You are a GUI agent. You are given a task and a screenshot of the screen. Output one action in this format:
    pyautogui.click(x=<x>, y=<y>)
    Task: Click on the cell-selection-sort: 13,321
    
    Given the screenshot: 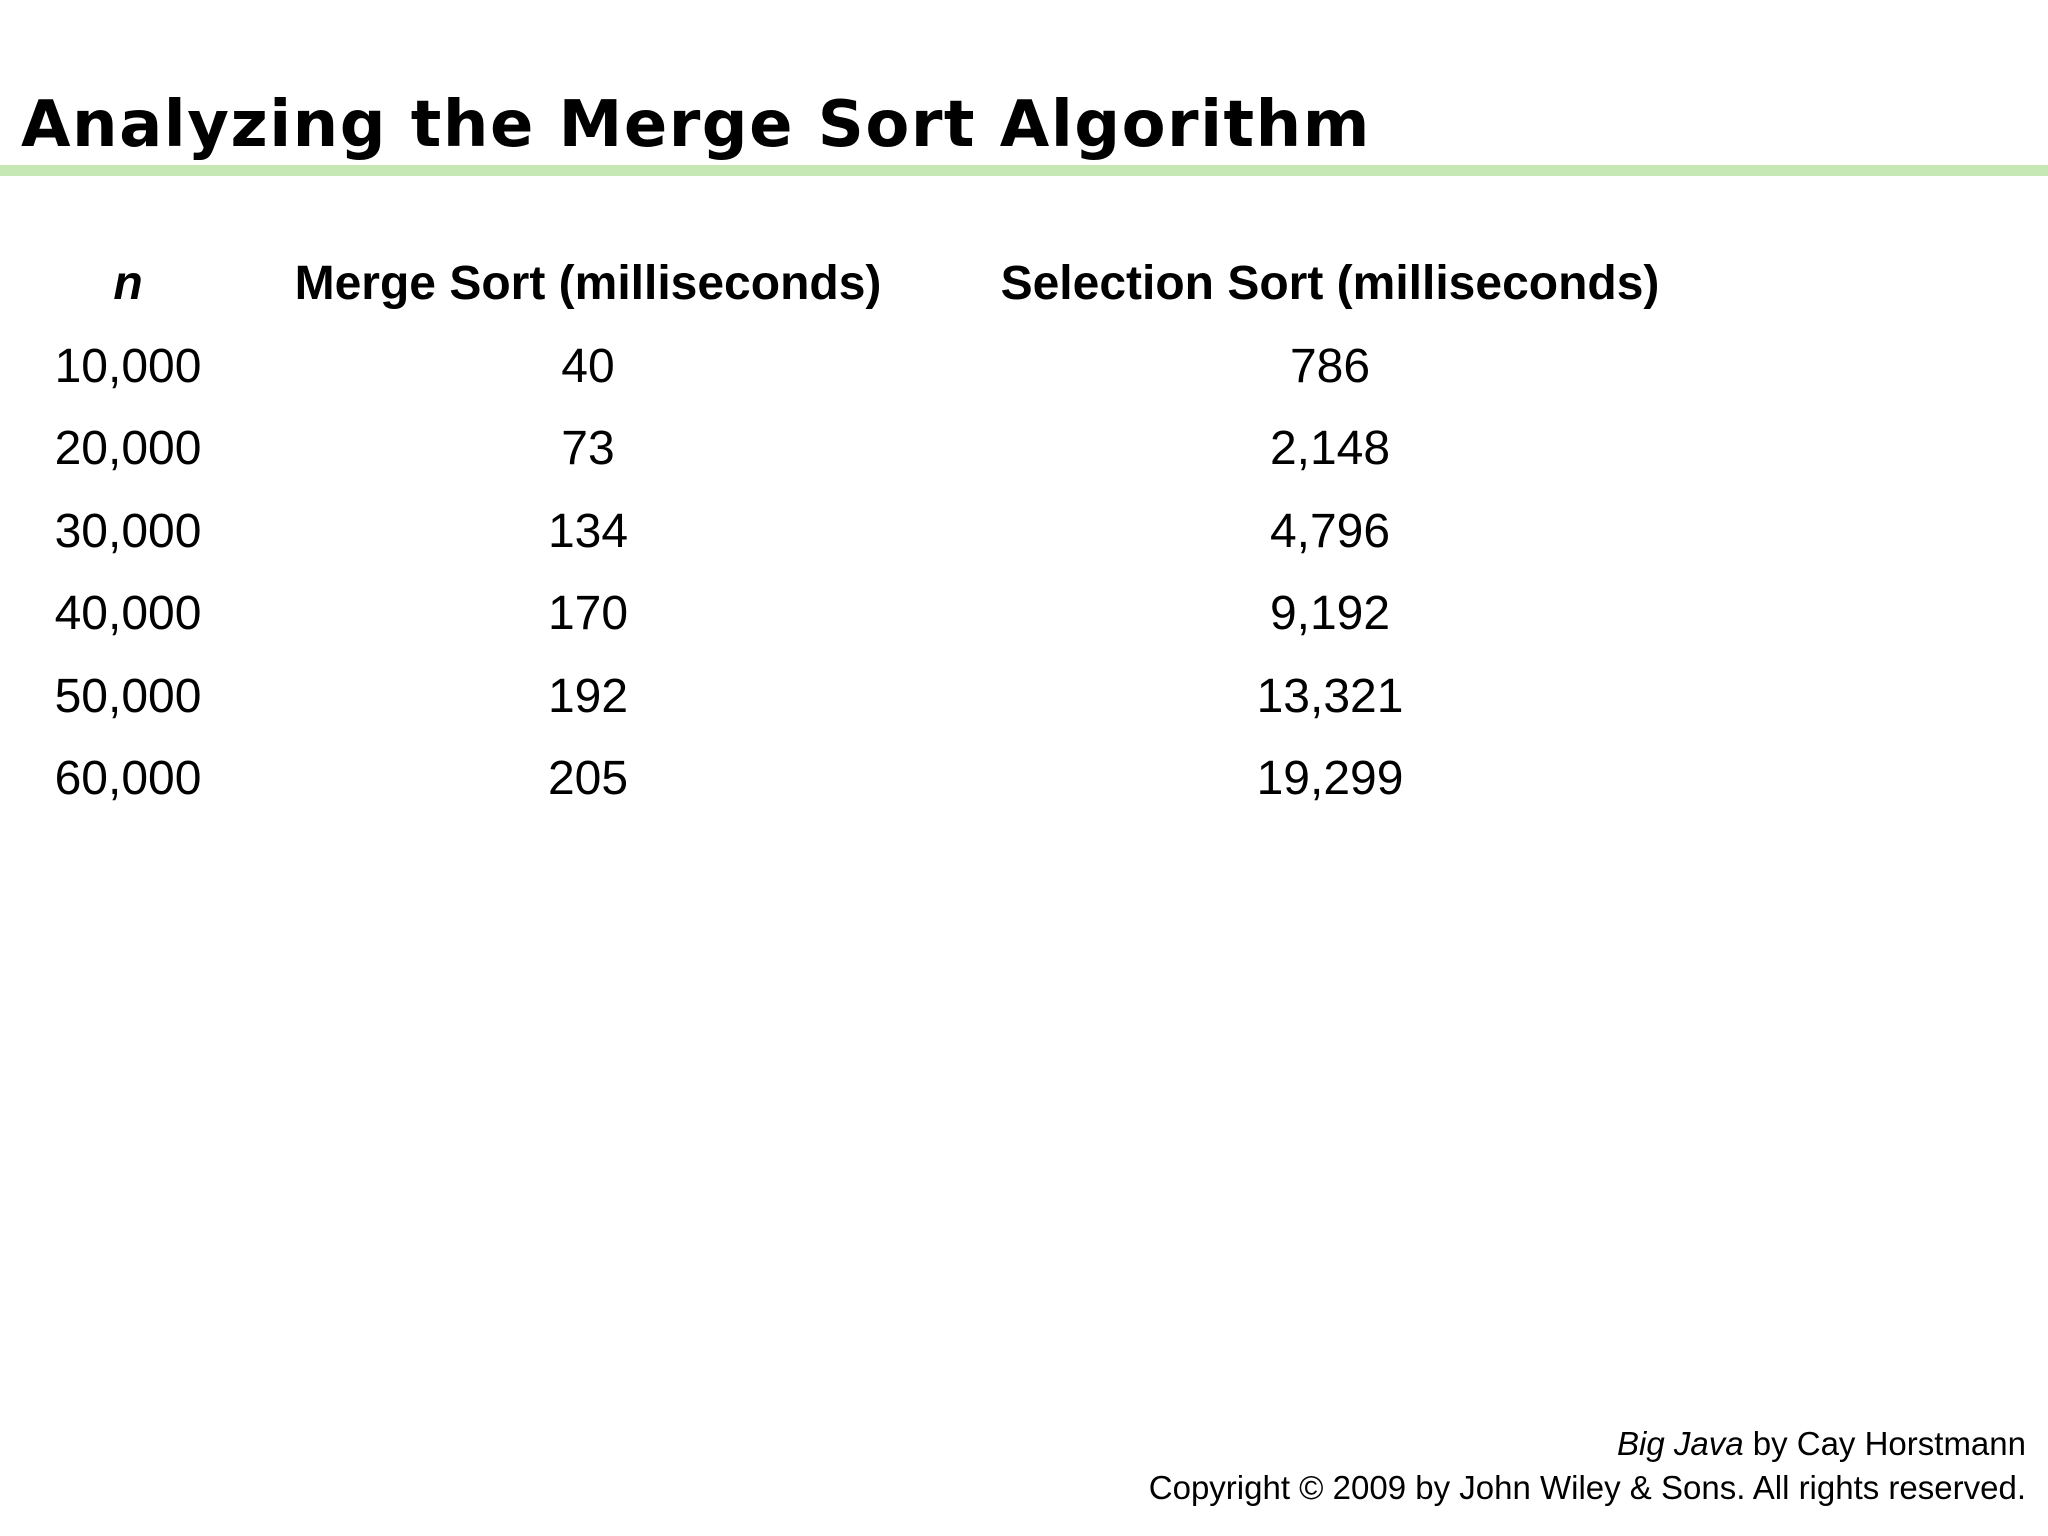 What is the action you would take?
    pyautogui.click(x=1330, y=696)
    